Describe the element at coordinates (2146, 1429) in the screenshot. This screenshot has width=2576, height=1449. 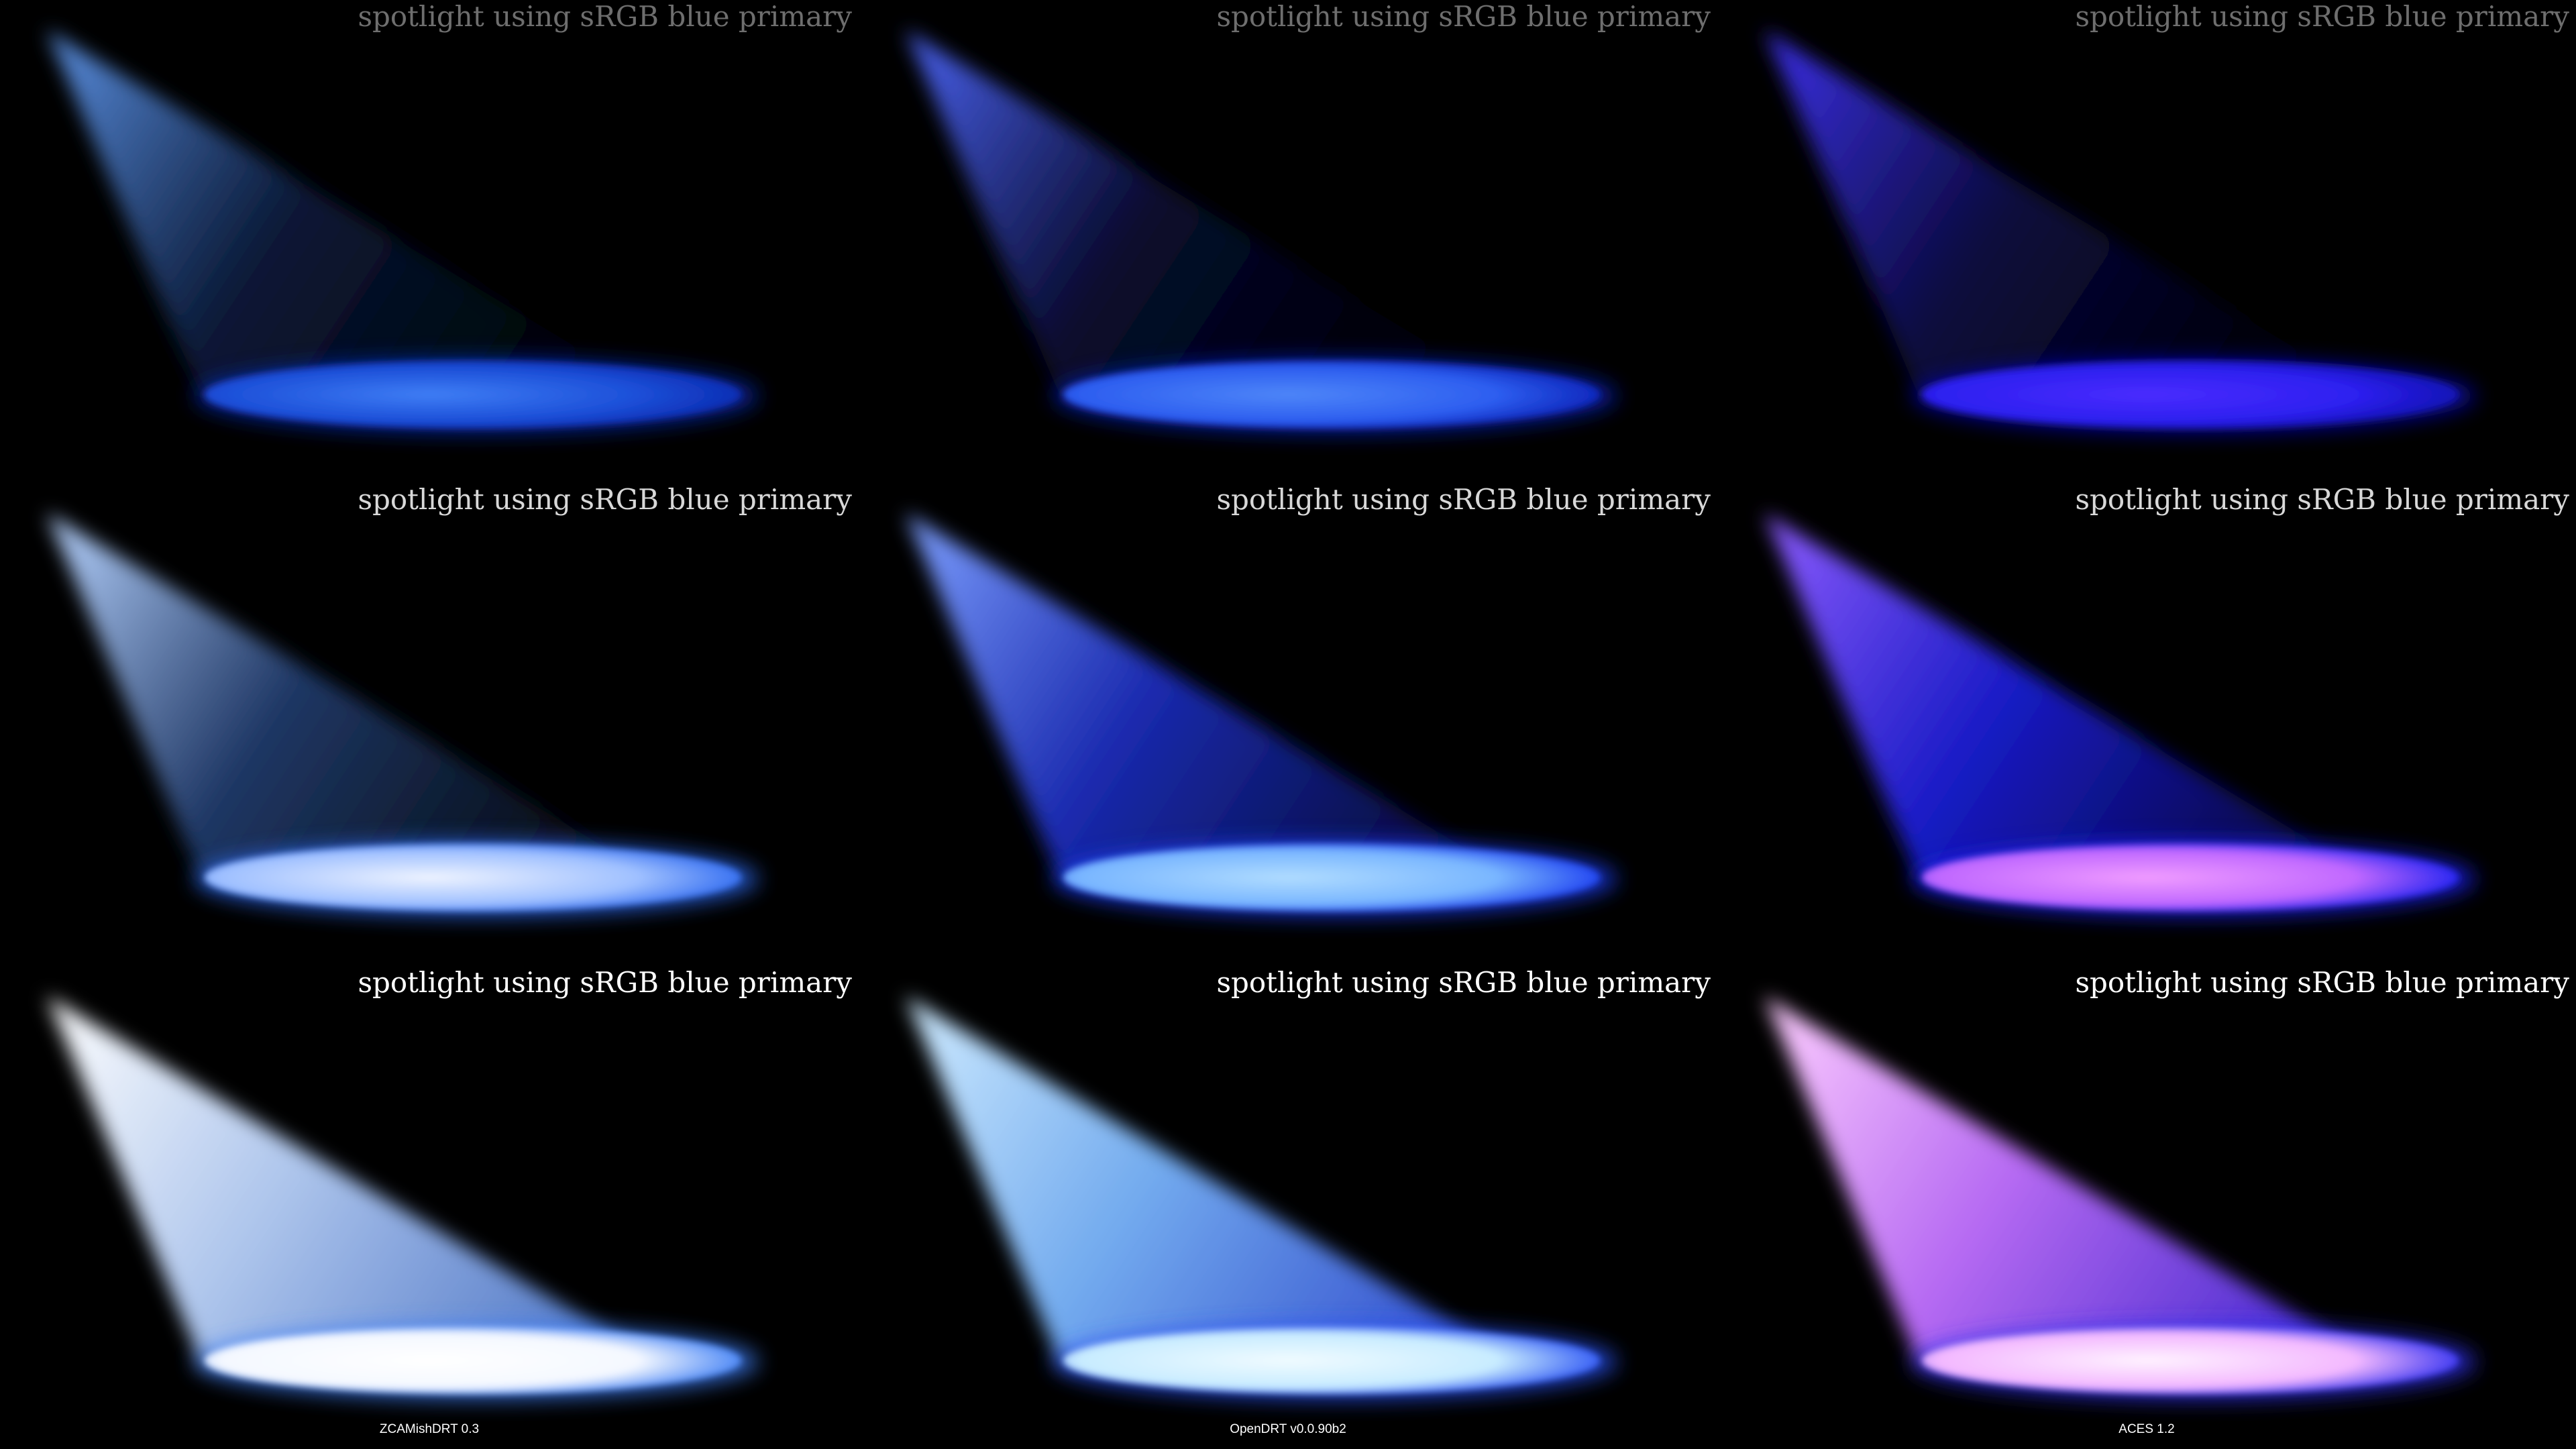
I see `drt-column-label: ACES 1.2` at that location.